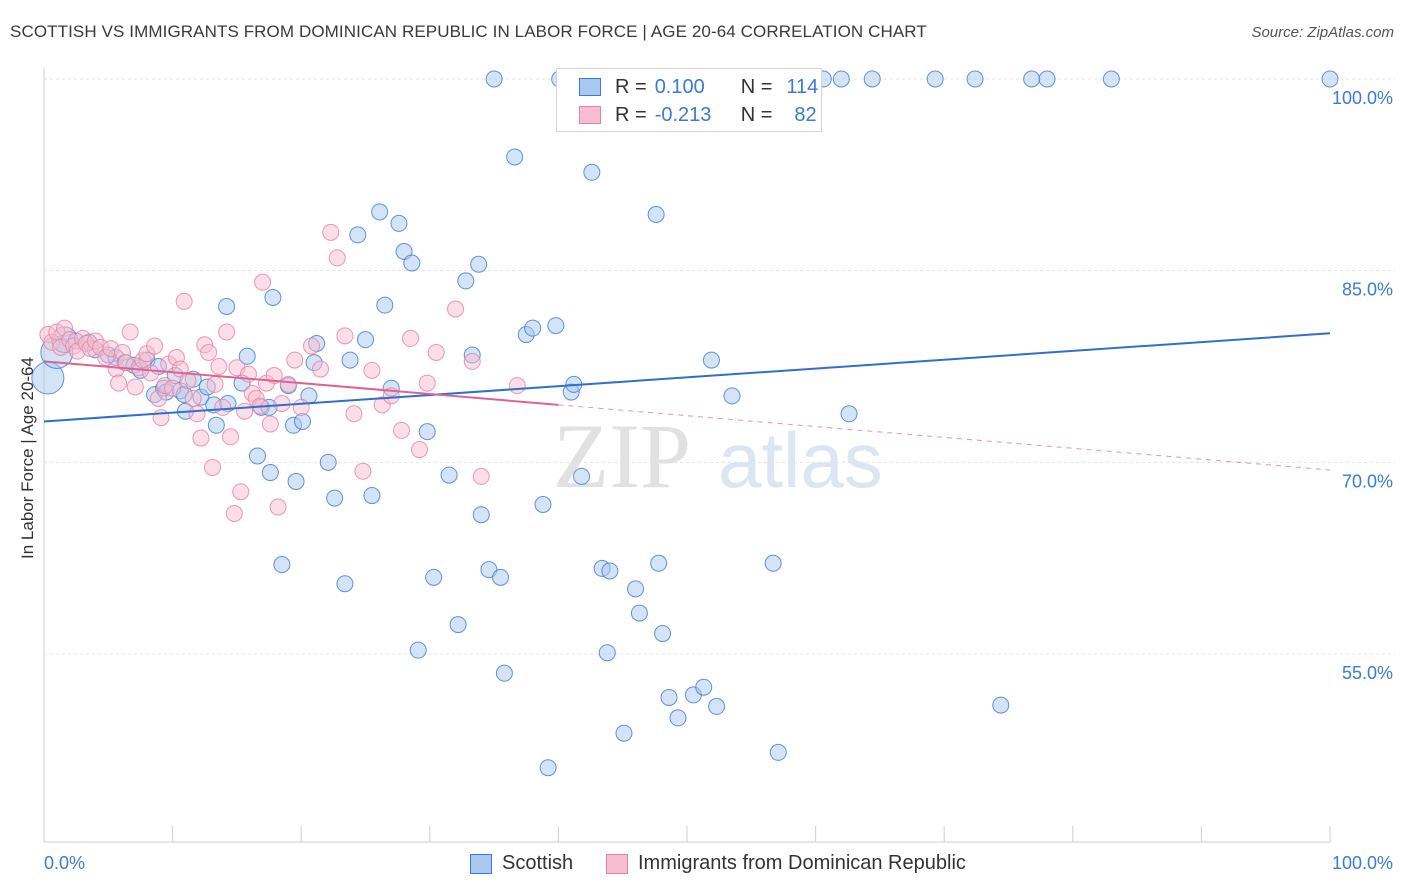  Describe the element at coordinates (64, 863) in the screenshot. I see `x-tick-label: 0.0%` at that location.